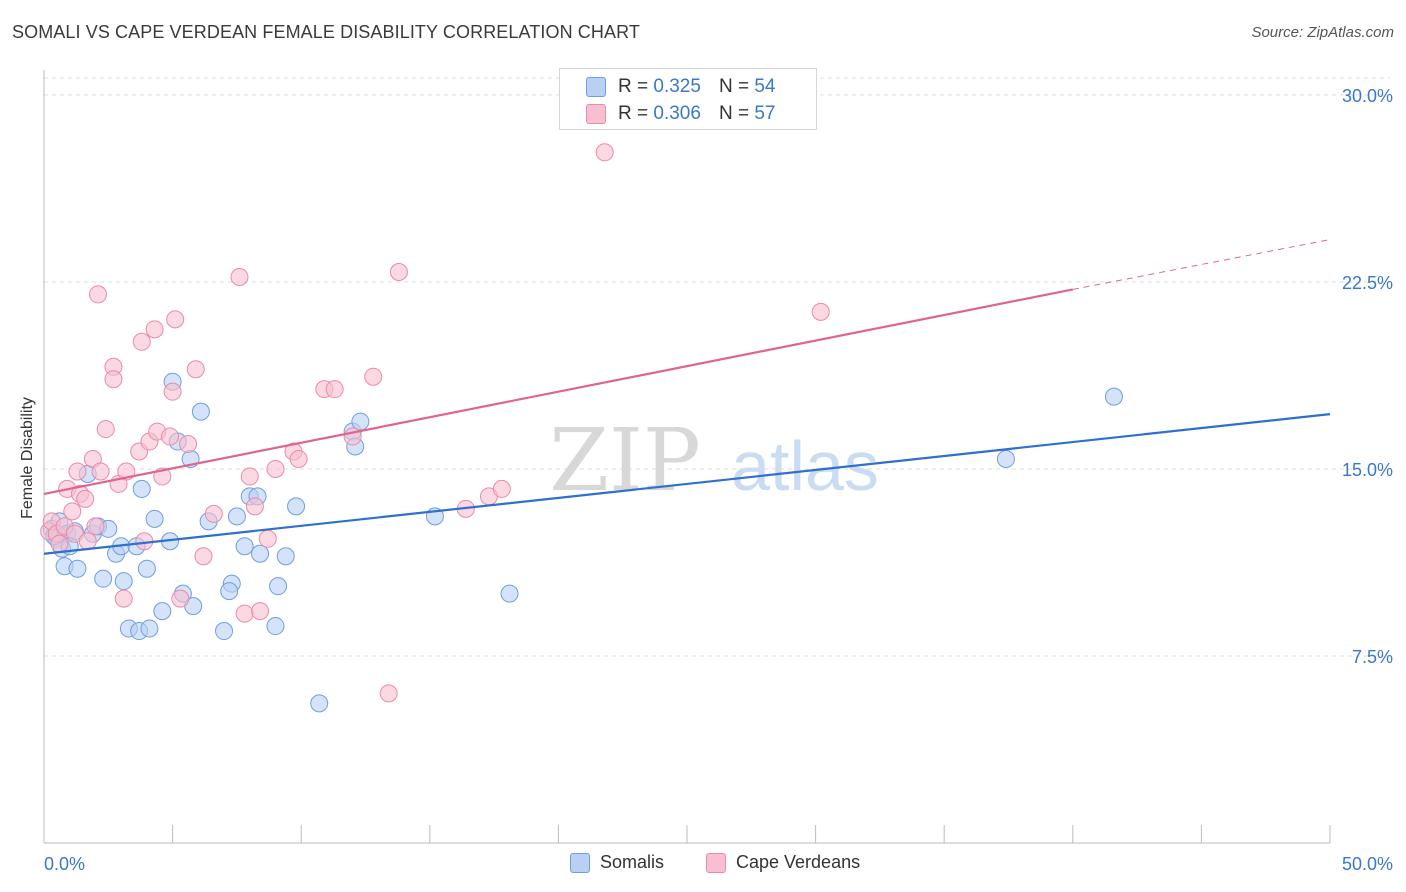 The image size is (1406, 892). I want to click on stats-legend: R = 0.325 N = 54 R = 0.306 N = 57, so click(688, 99).